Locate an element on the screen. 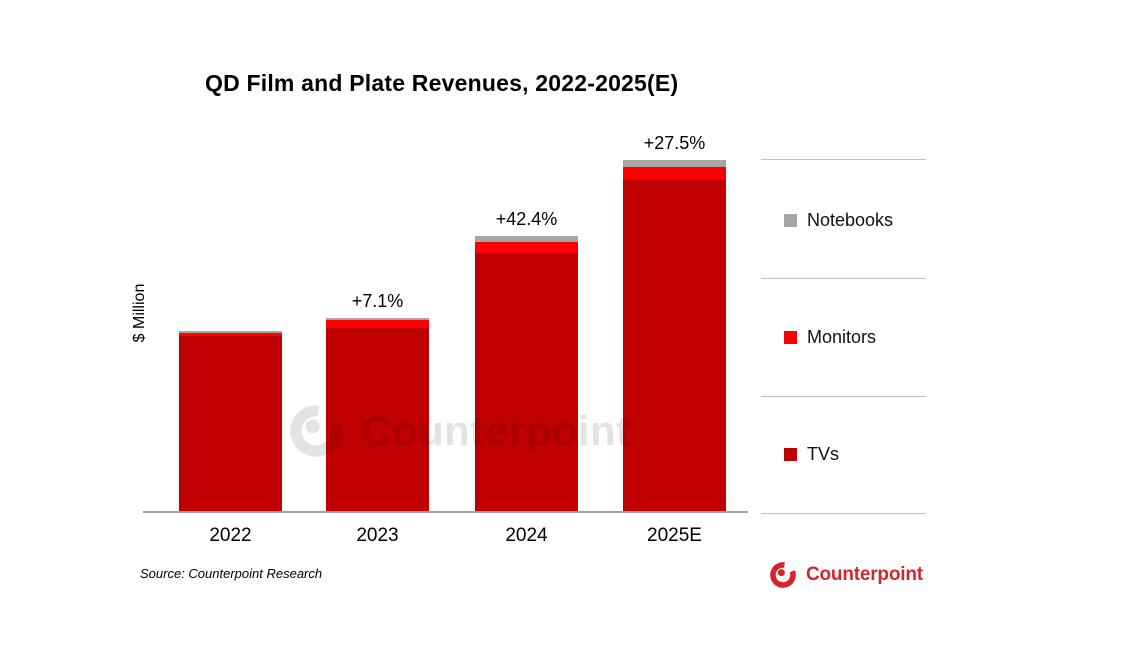 Image resolution: width=1145 pixels, height=646 pixels. bar-segment-tvs-2023 is located at coordinates (377, 420).